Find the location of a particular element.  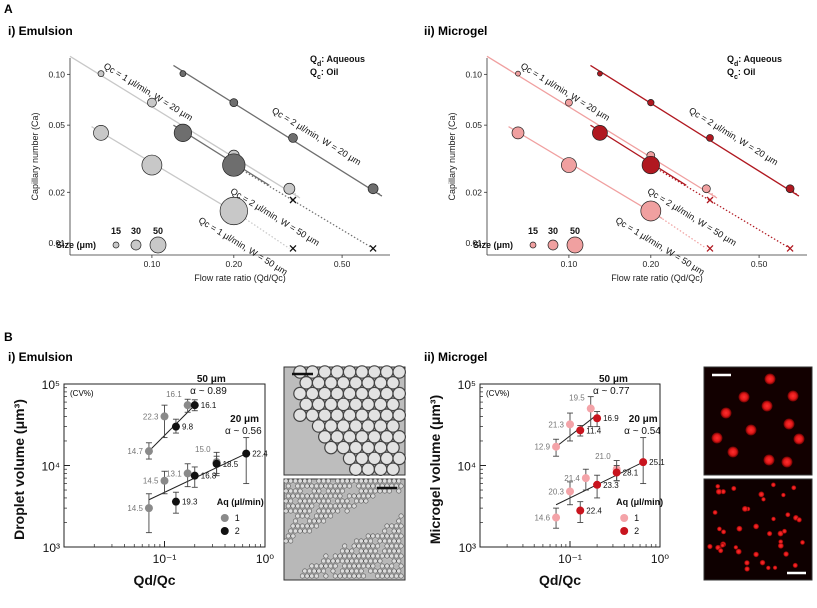

cv-value: 14.6 is located at coordinates (542, 518).